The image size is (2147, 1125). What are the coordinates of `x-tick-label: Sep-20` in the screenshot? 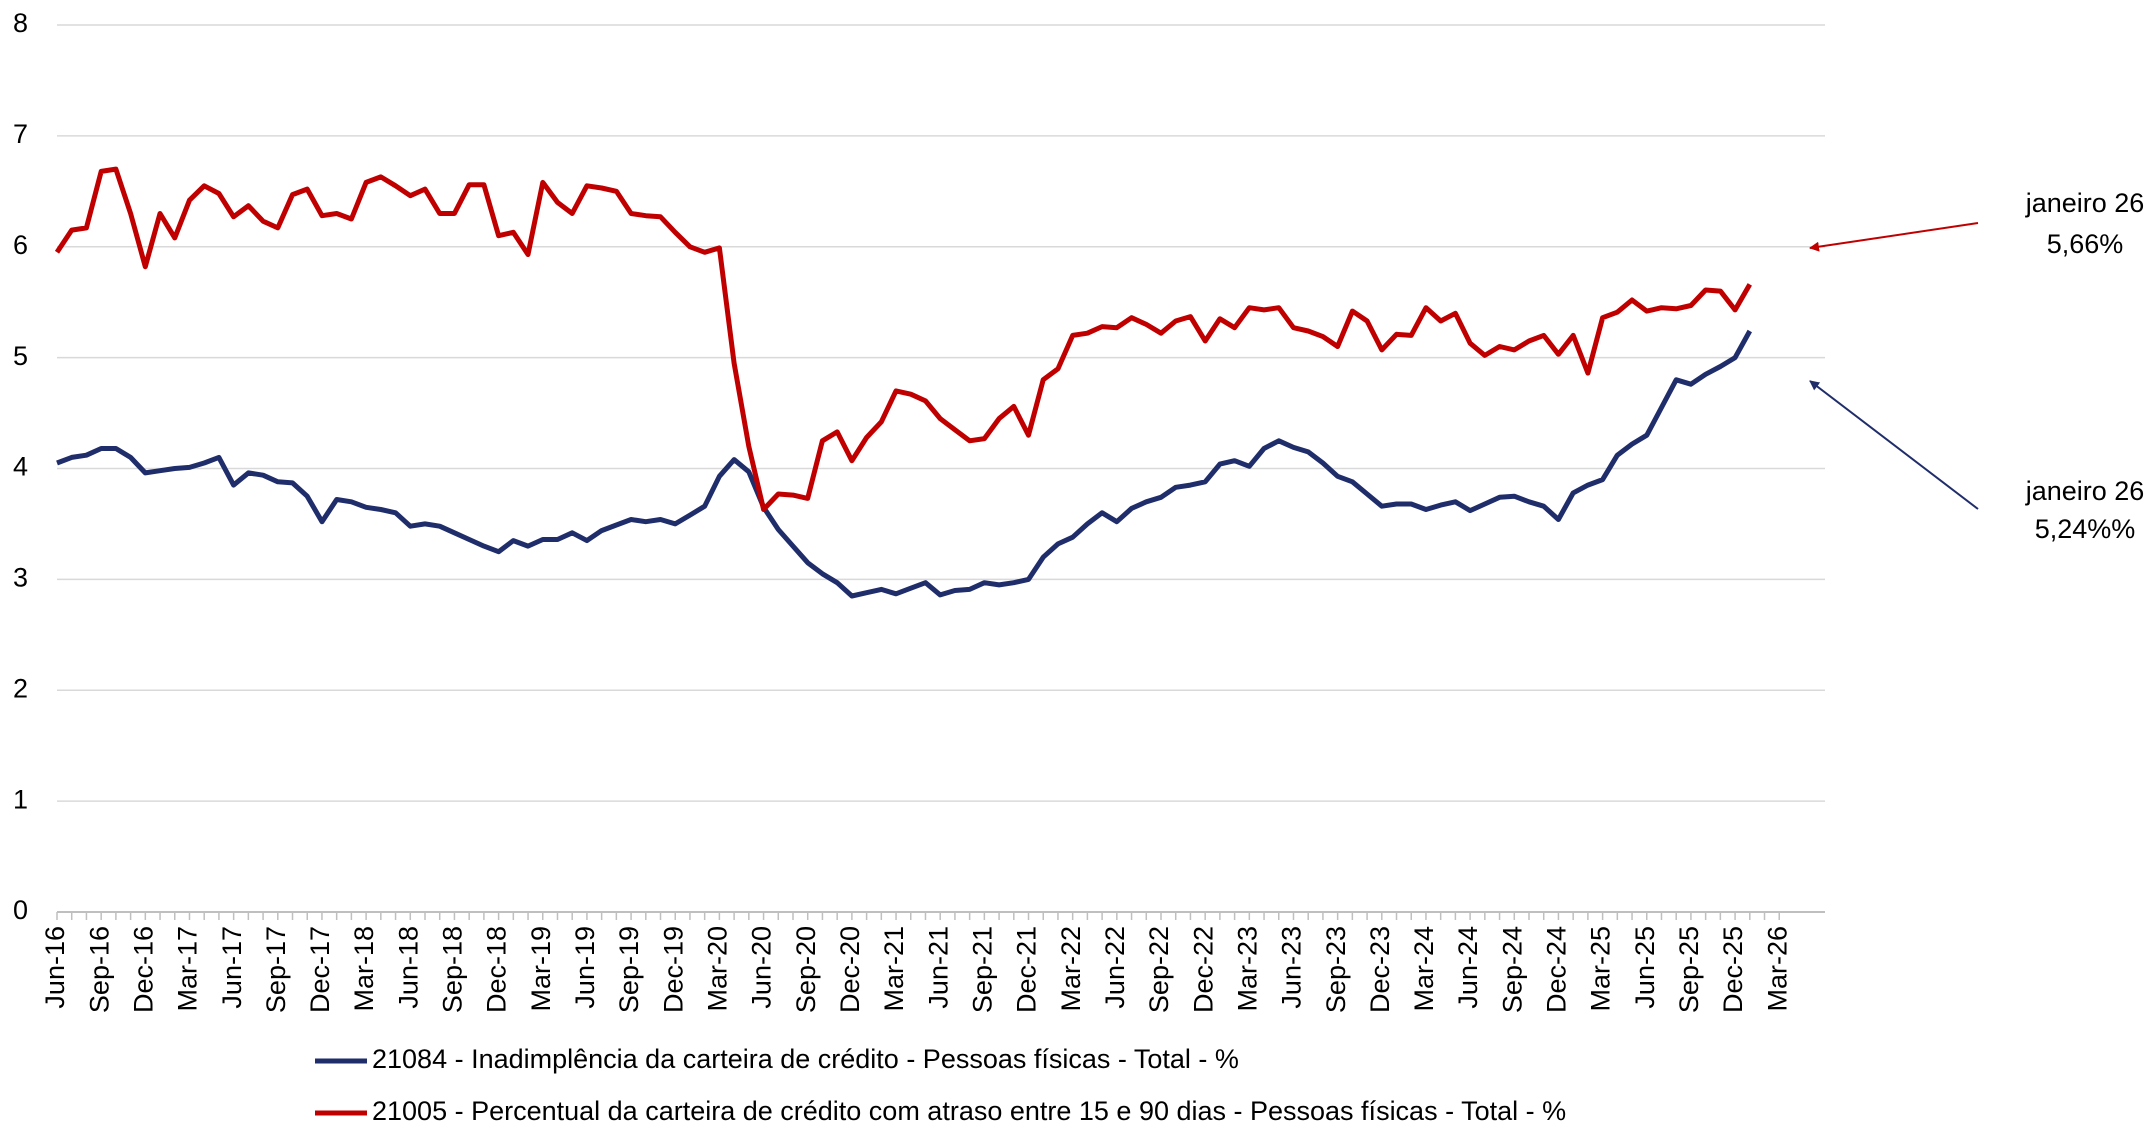 It's located at (806, 969).